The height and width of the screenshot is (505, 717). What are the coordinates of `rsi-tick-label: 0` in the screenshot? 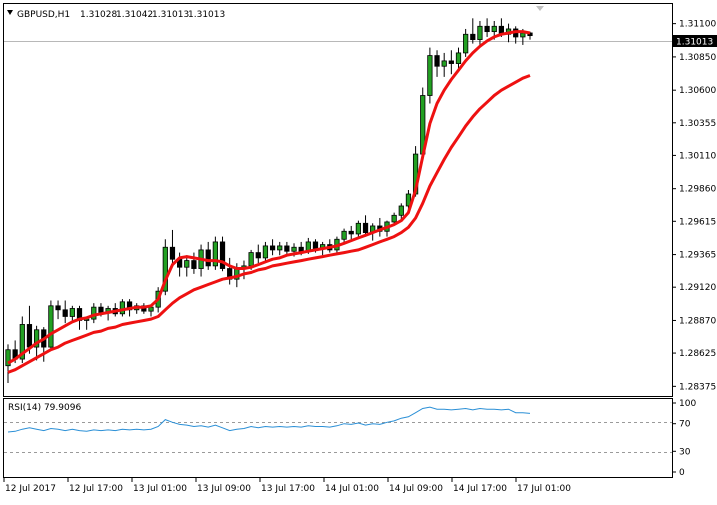 It's located at (682, 473).